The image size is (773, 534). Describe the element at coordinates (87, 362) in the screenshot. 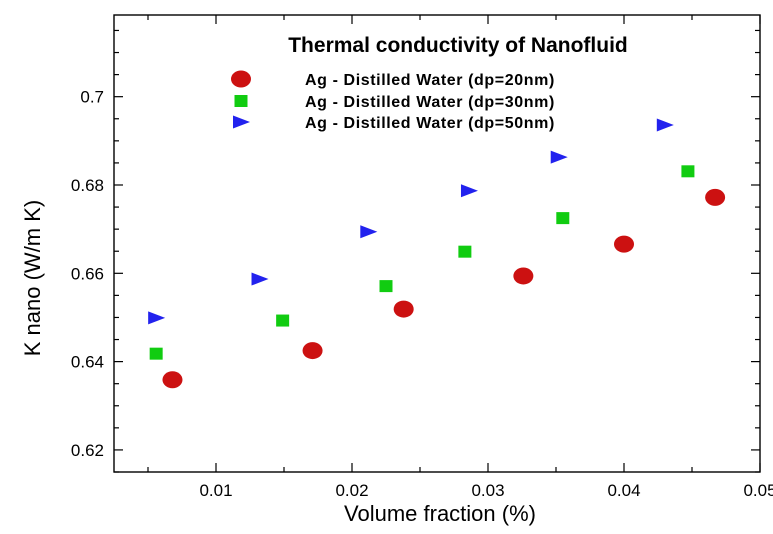

I see `y-tick-label: 0.64` at that location.